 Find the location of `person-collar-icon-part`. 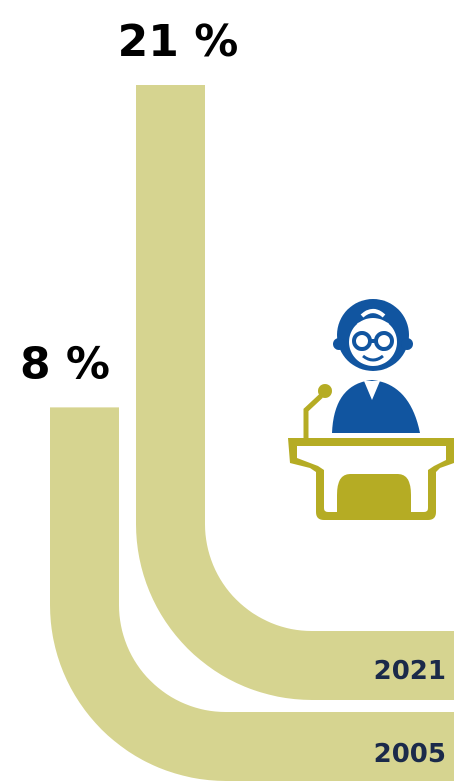

person-collar-icon-part is located at coordinates (372, 390).